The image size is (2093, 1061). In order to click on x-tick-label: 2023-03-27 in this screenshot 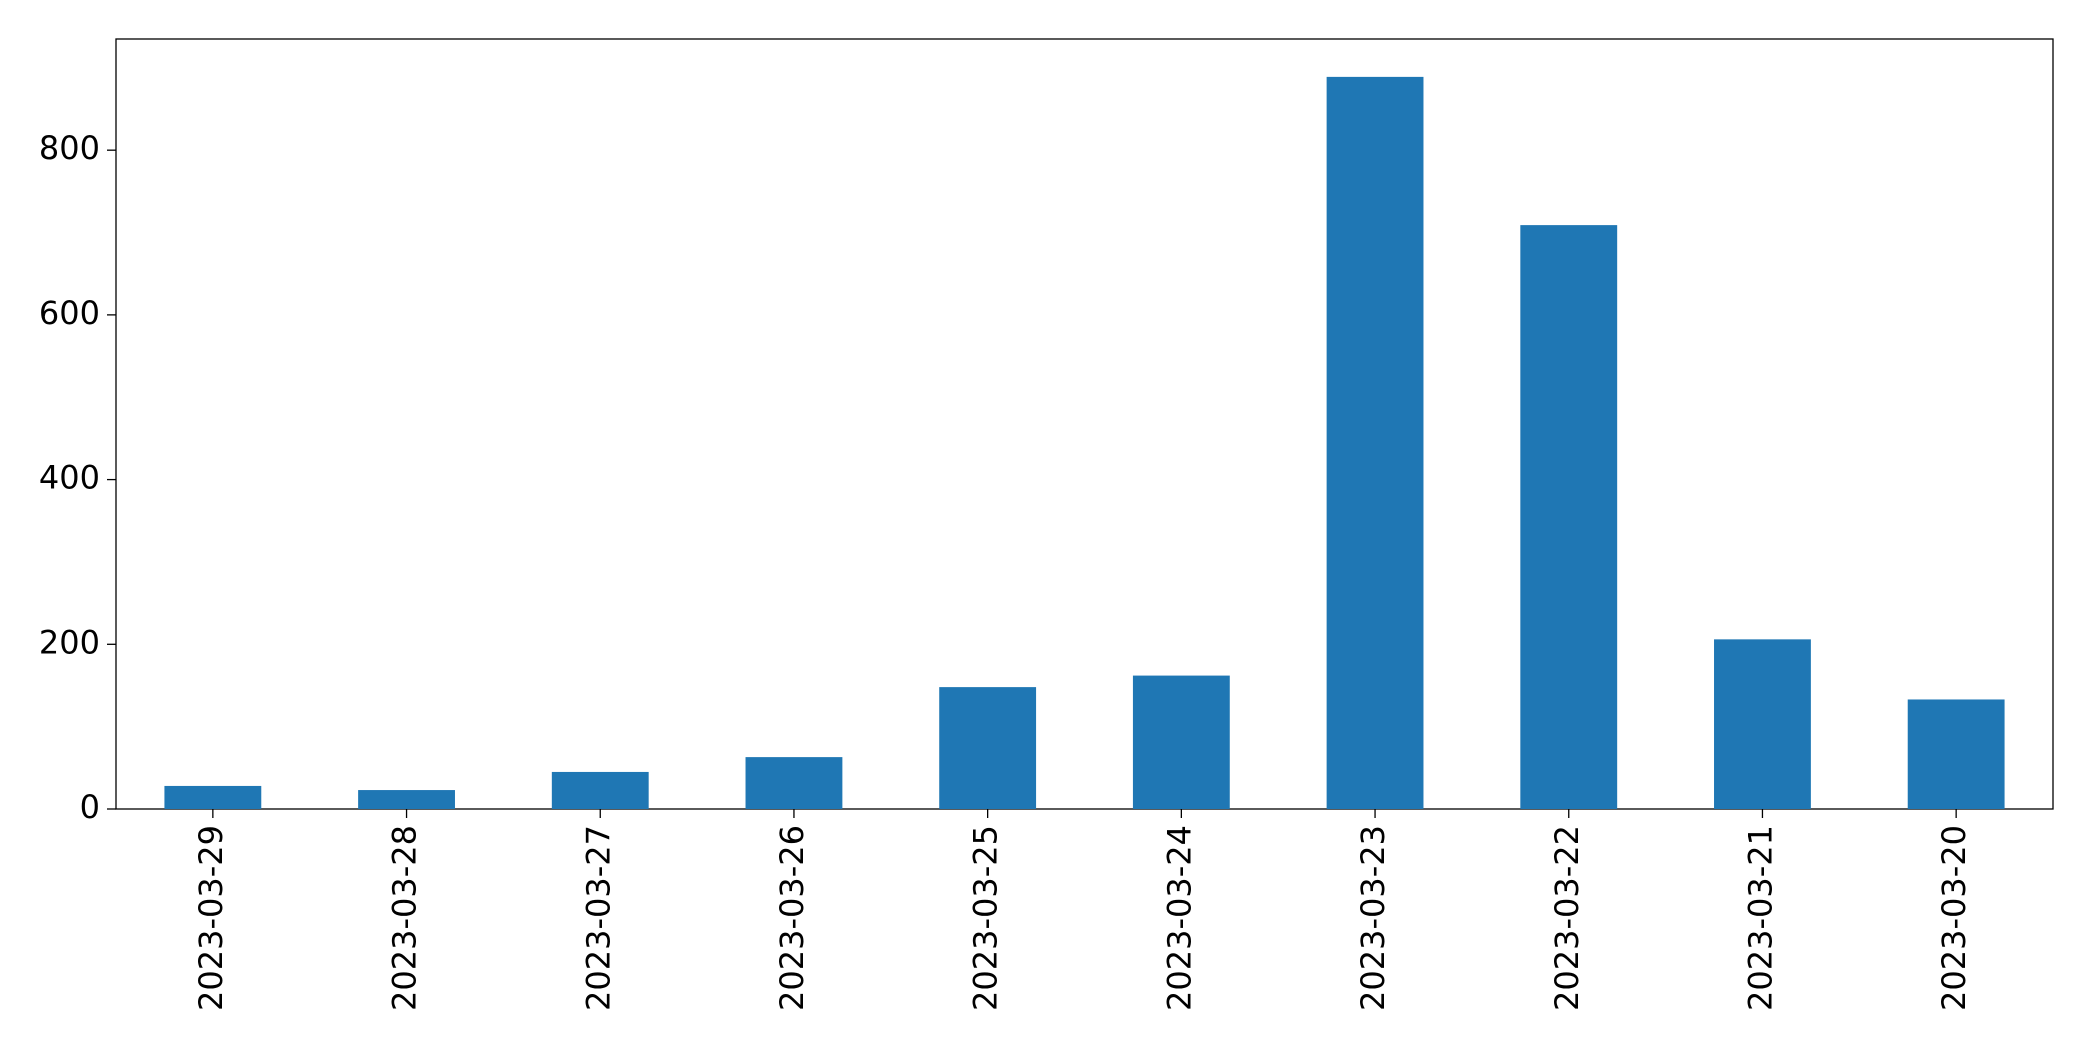, I will do `click(598, 918)`.